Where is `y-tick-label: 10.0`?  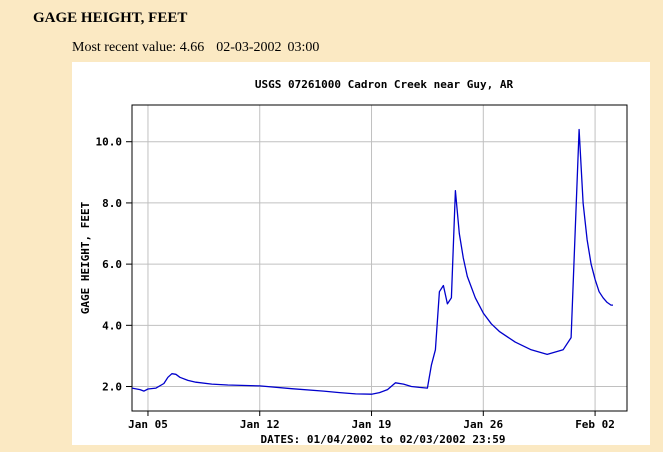 y-tick-label: 10.0 is located at coordinates (109, 142).